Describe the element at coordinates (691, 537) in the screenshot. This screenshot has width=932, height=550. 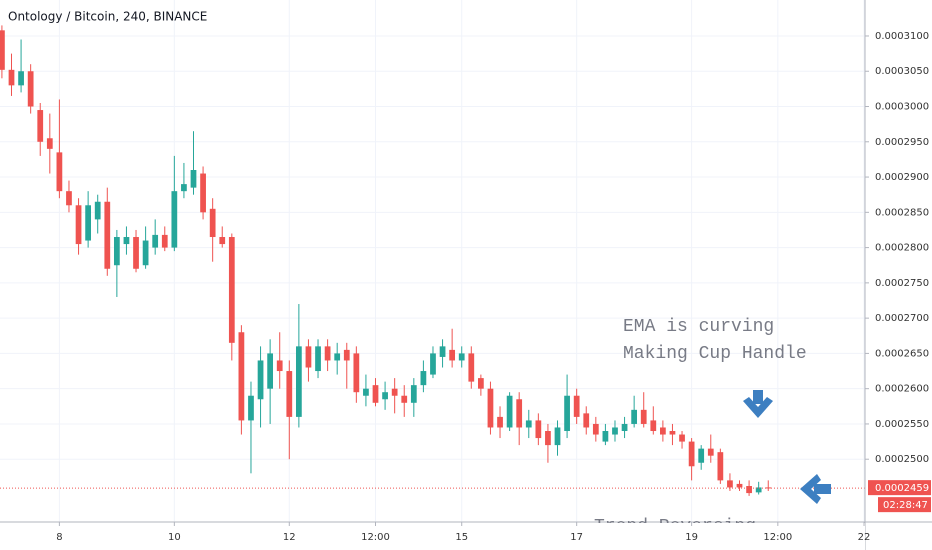
I see `x-tick-label: 19` at that location.